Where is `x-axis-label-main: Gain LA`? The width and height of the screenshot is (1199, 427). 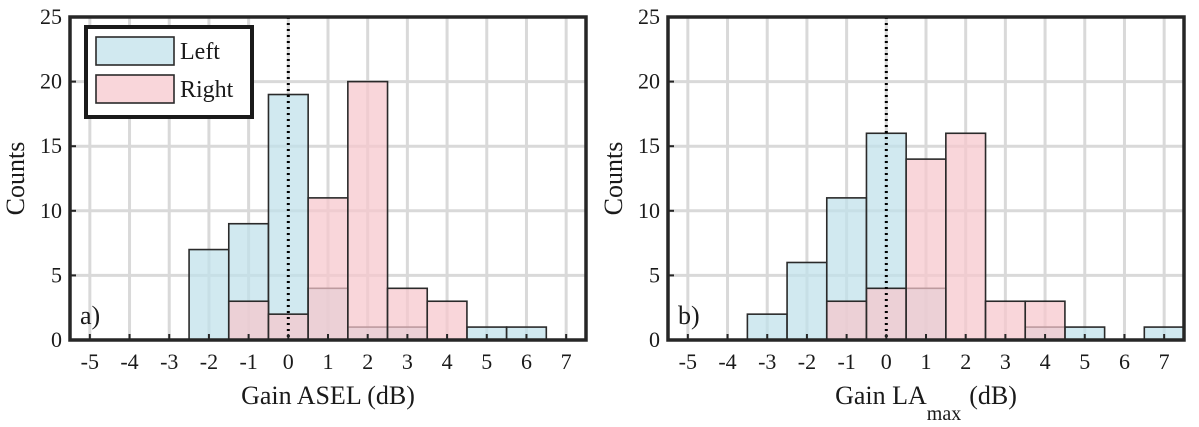 x-axis-label-main: Gain LA is located at coordinates (881, 395).